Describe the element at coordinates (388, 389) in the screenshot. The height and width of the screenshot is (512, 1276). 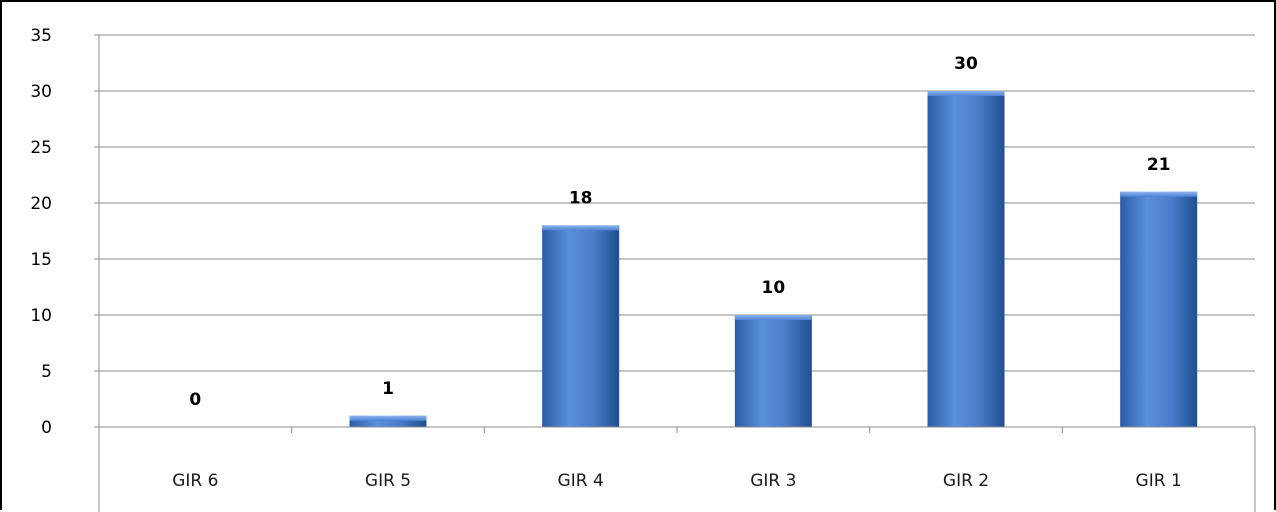
I see `data-label: 1` at that location.